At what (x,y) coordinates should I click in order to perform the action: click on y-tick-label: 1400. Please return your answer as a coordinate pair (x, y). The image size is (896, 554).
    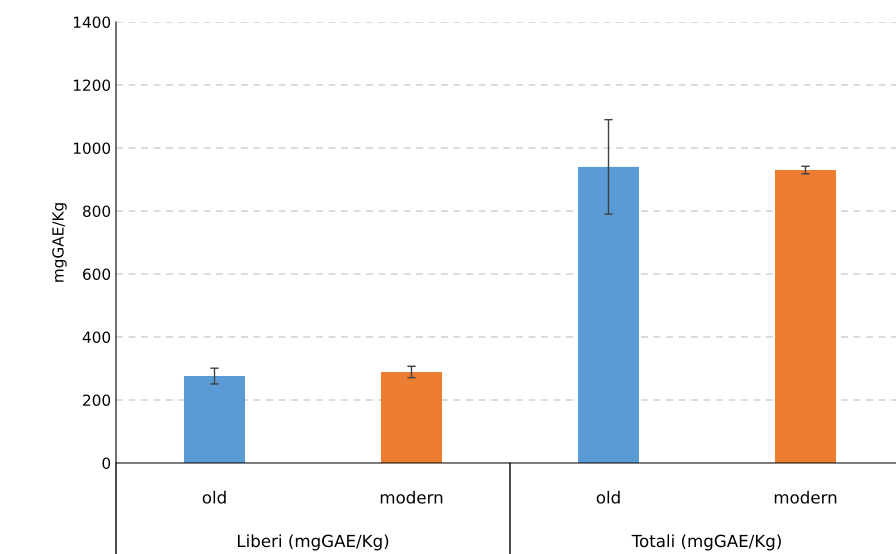
    Looking at the image, I should click on (92, 22).